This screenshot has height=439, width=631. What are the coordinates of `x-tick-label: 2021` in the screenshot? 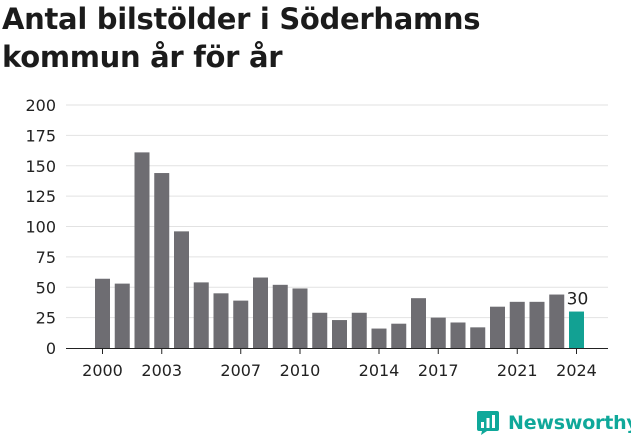 It's located at (517, 370).